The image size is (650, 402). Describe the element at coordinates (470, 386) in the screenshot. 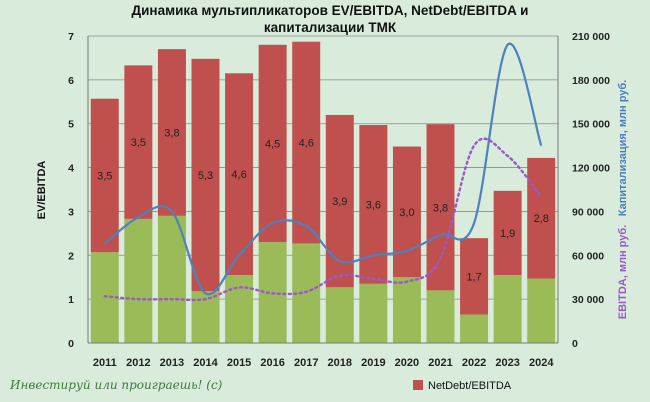

I see `legend-label-netdebt: NetDebt/EBITDA` at that location.